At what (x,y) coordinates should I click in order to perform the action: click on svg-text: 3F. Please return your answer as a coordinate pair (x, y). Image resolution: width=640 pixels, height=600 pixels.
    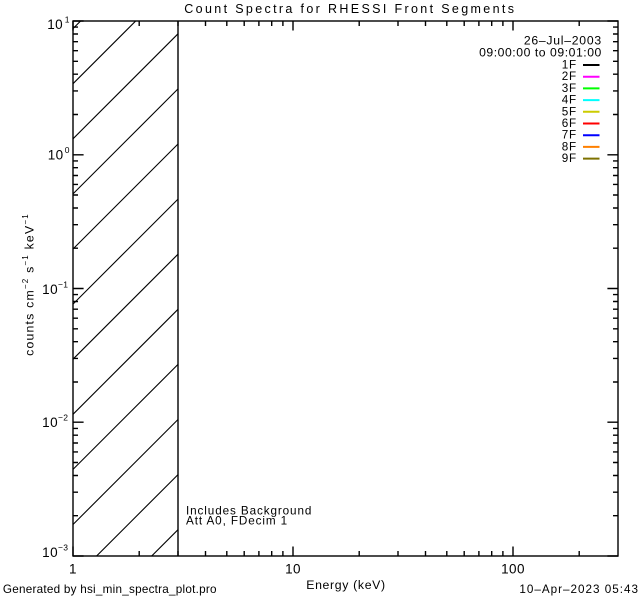
    Looking at the image, I should click on (569, 88).